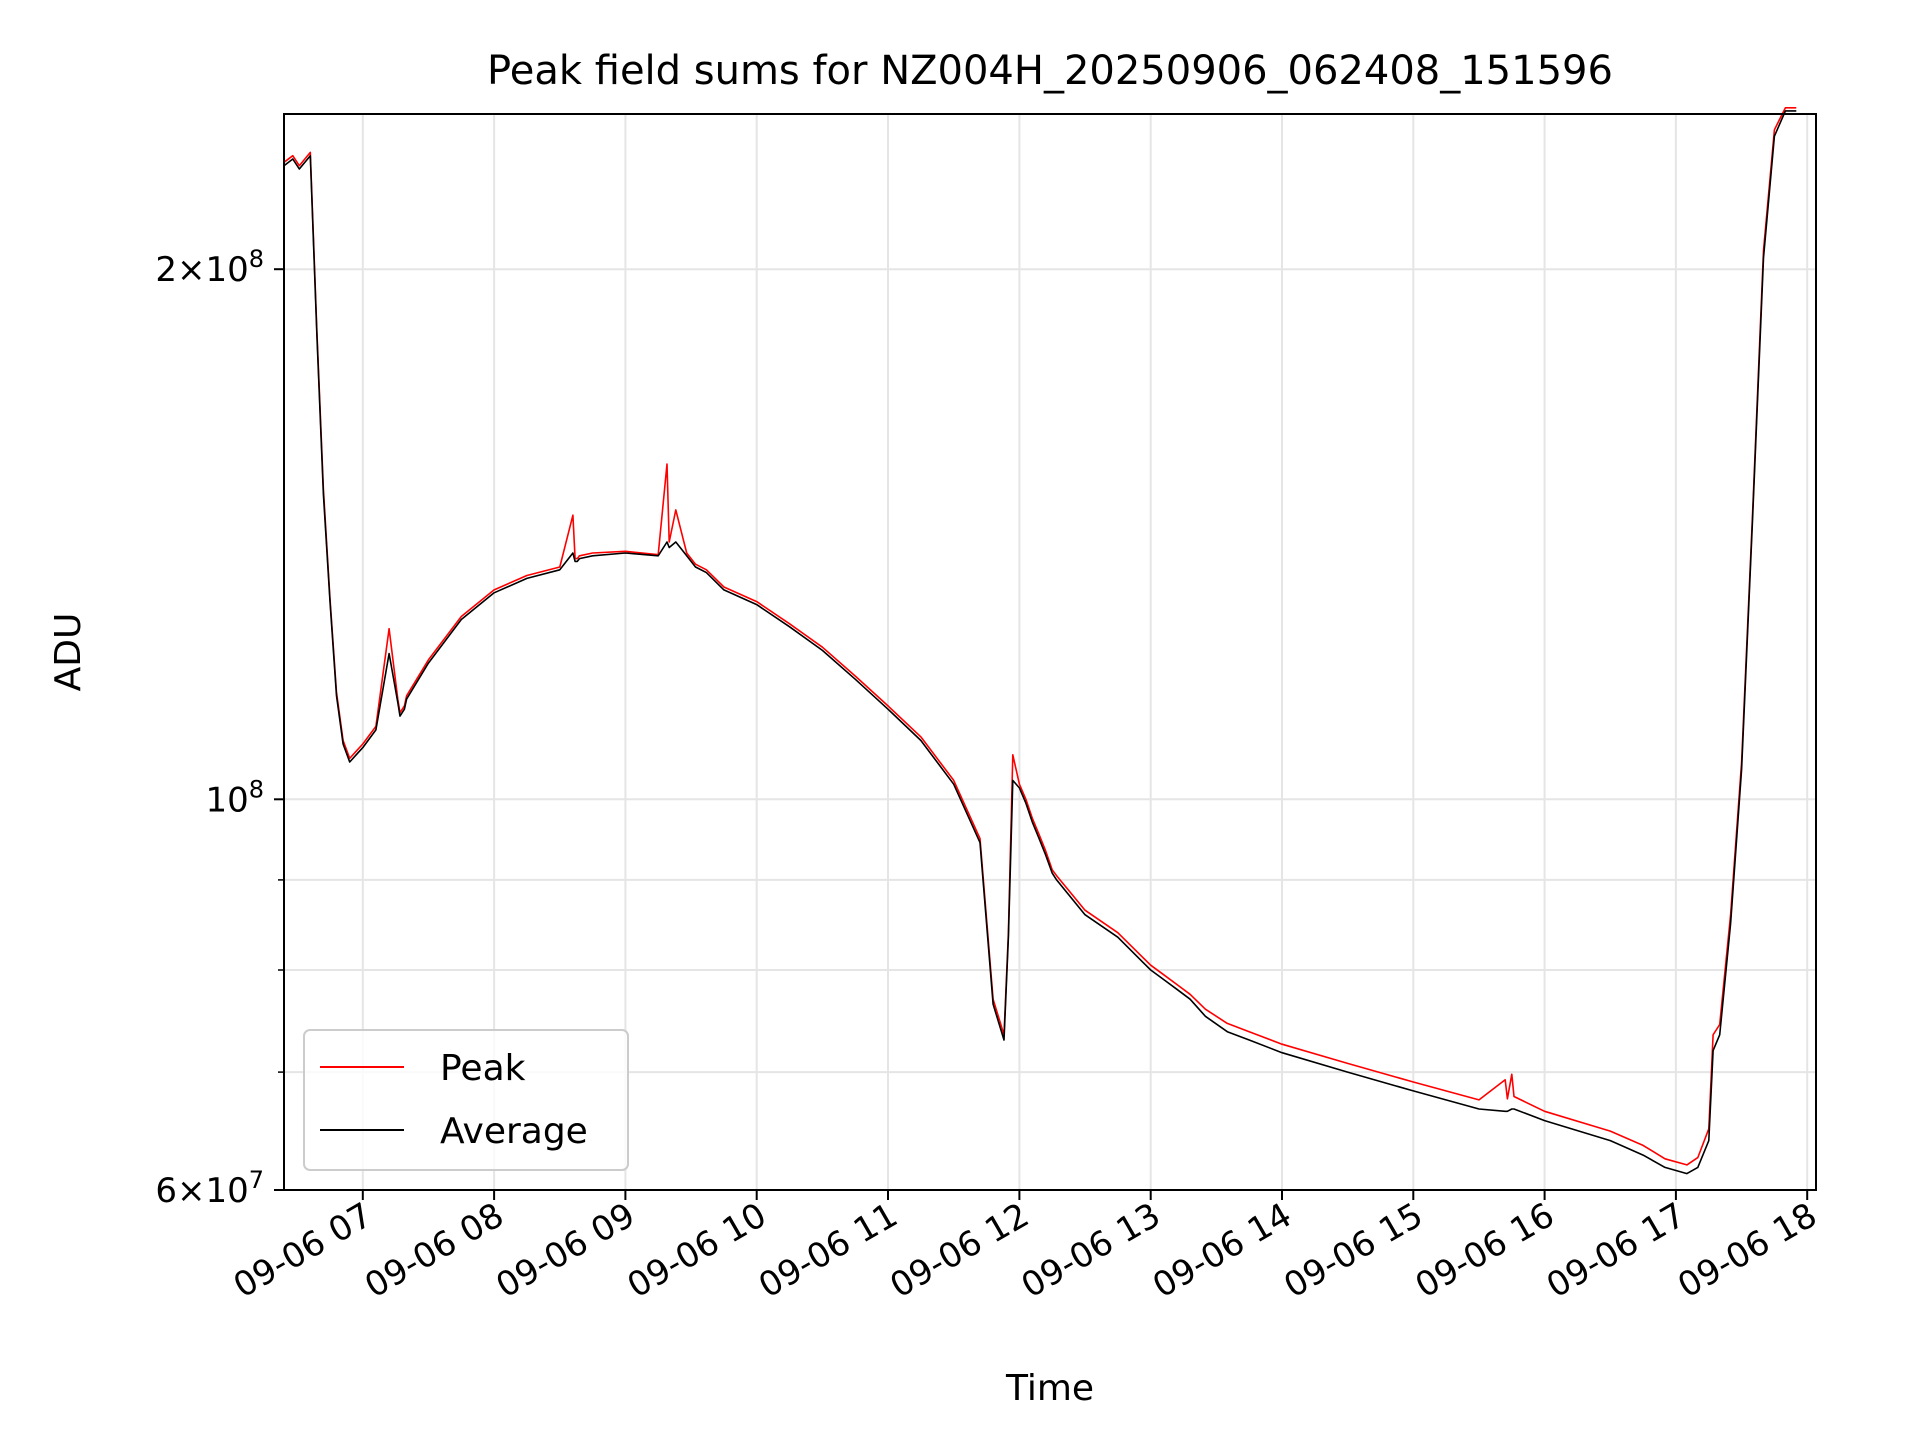  What do you see at coordinates (68, 652) in the screenshot?
I see `y-axis-label: ADU` at bounding box center [68, 652].